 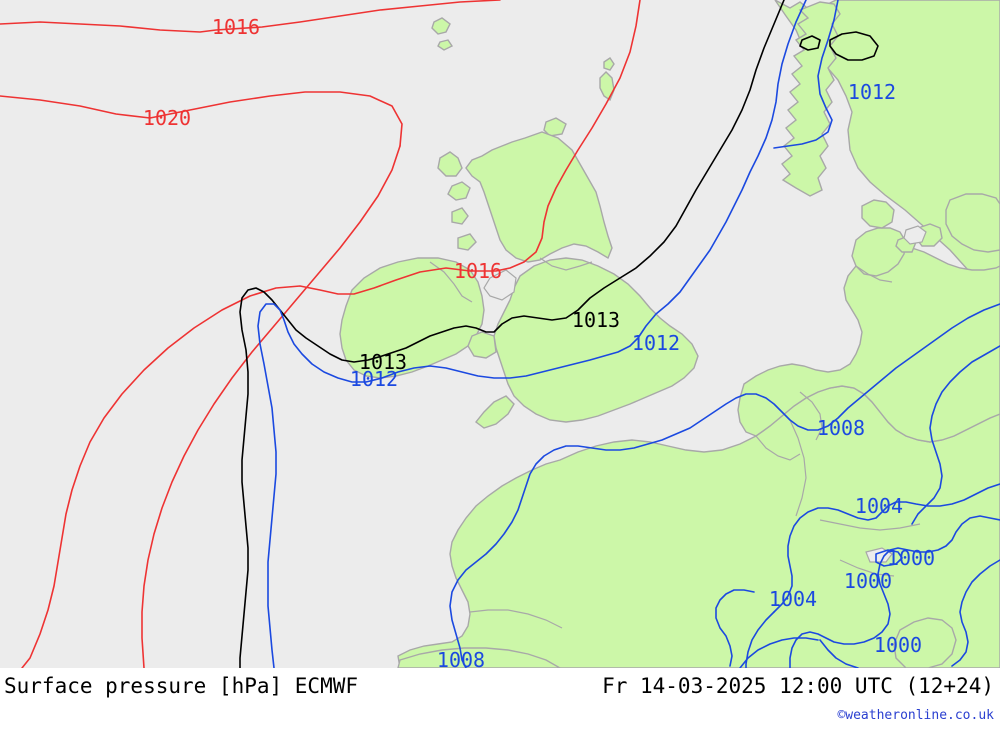 I want to click on isobar-1000-lower, so click(x=975, y=613).